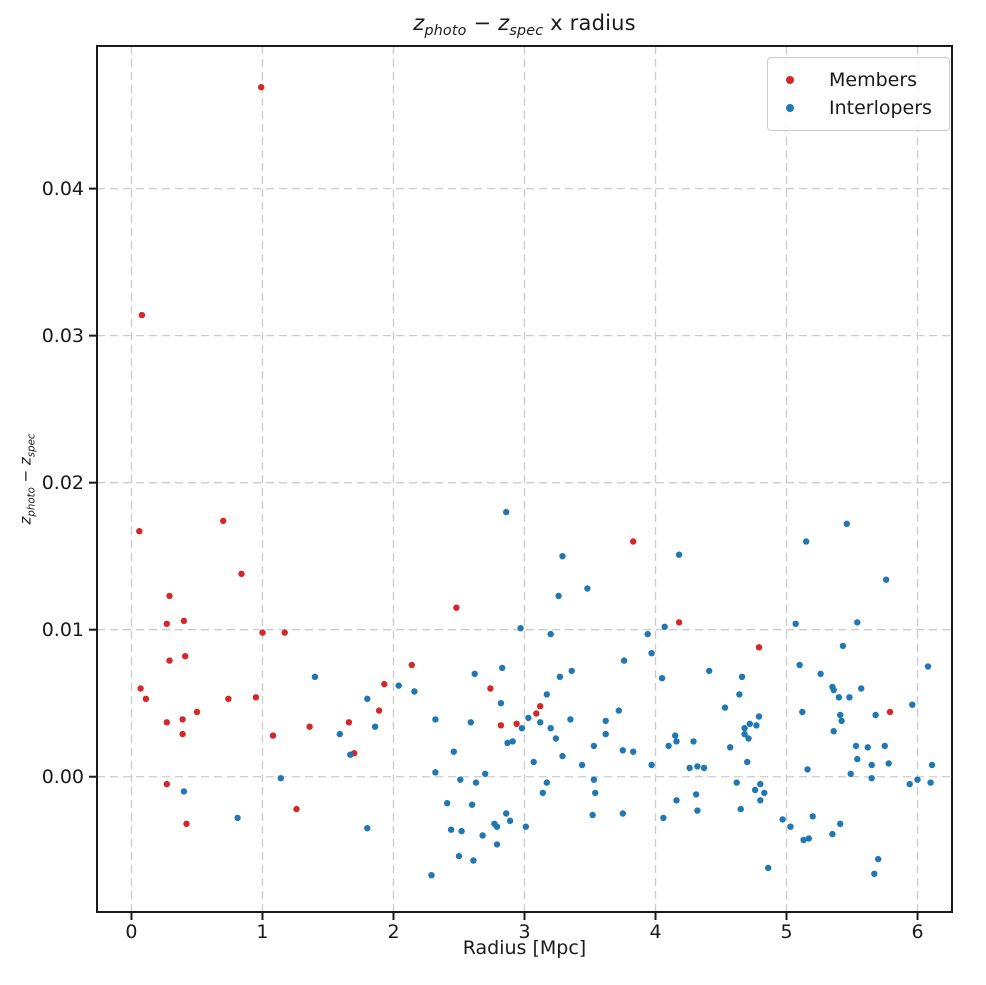  What do you see at coordinates (524, 932) in the screenshot?
I see `x-tick-label: 3` at bounding box center [524, 932].